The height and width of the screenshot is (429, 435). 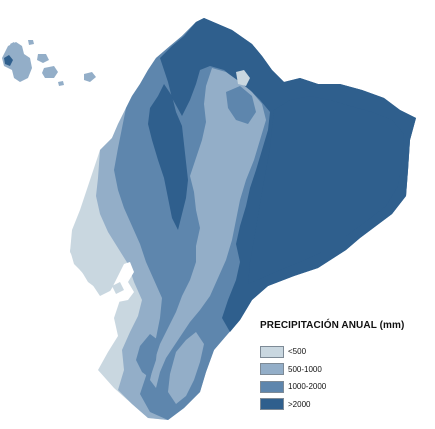 I want to click on southern-highlands, so click(x=186, y=368).